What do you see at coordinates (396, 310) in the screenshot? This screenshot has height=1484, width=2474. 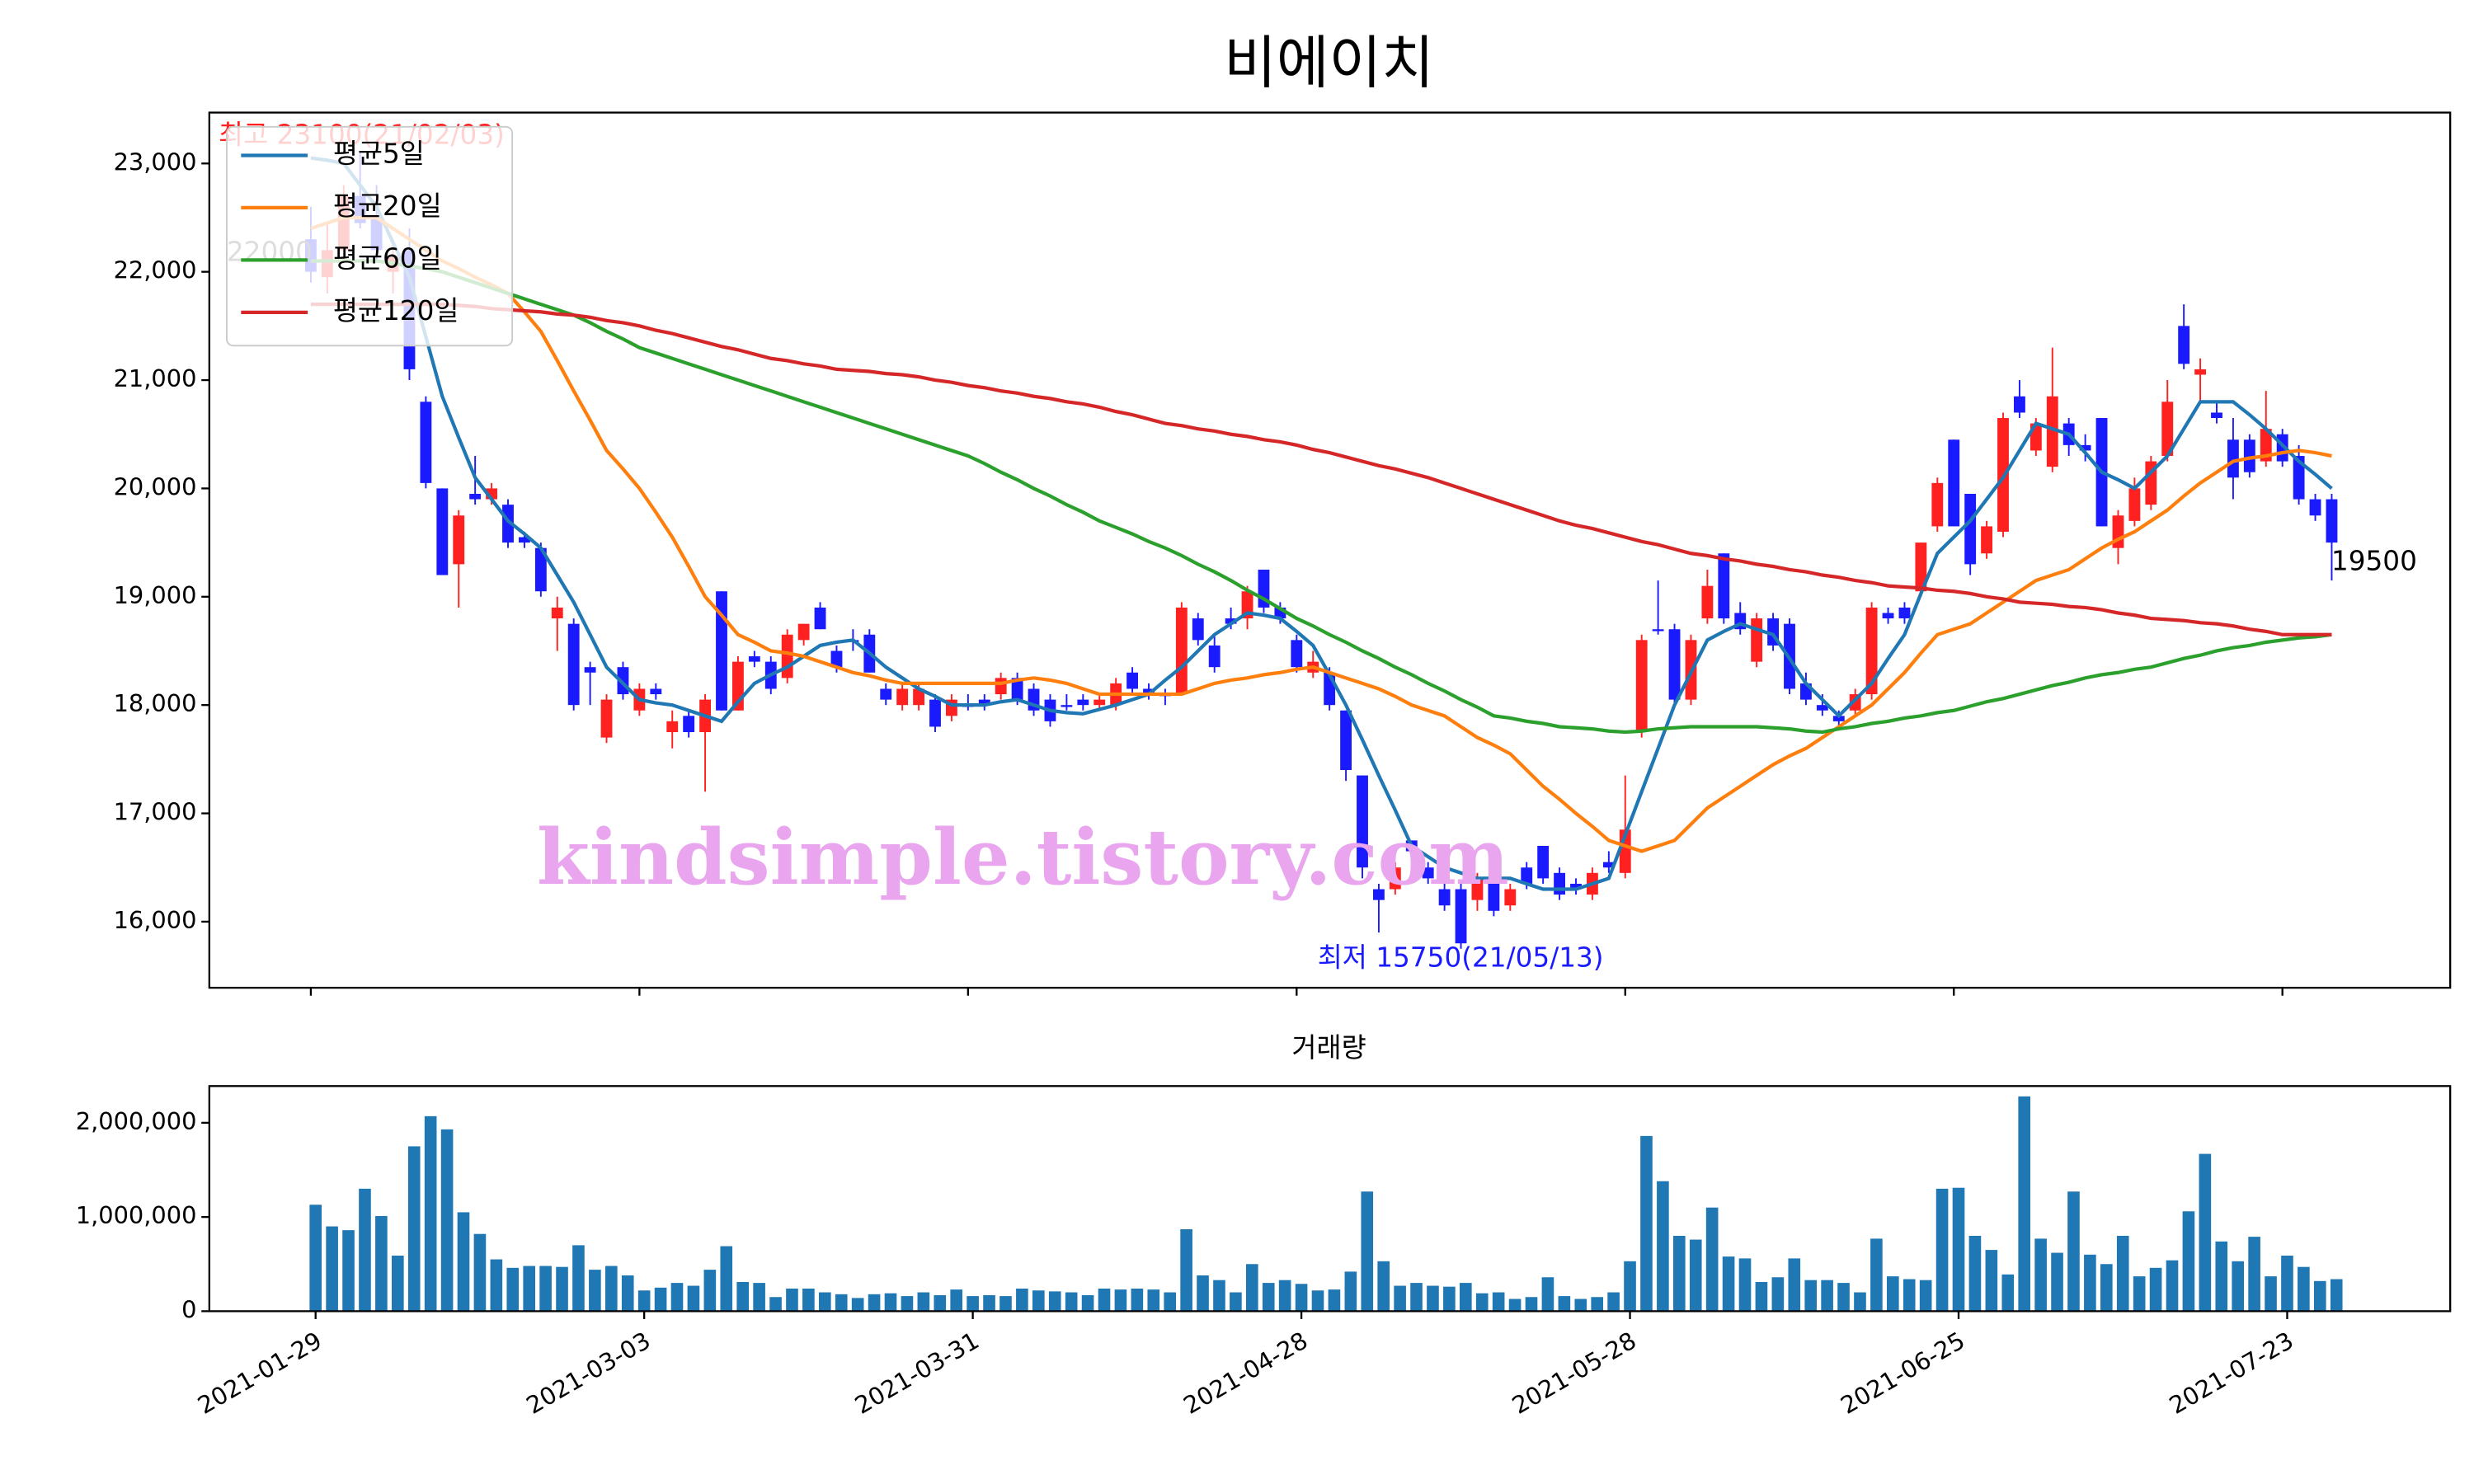 I see `legend-label: 평균120일` at bounding box center [396, 310].